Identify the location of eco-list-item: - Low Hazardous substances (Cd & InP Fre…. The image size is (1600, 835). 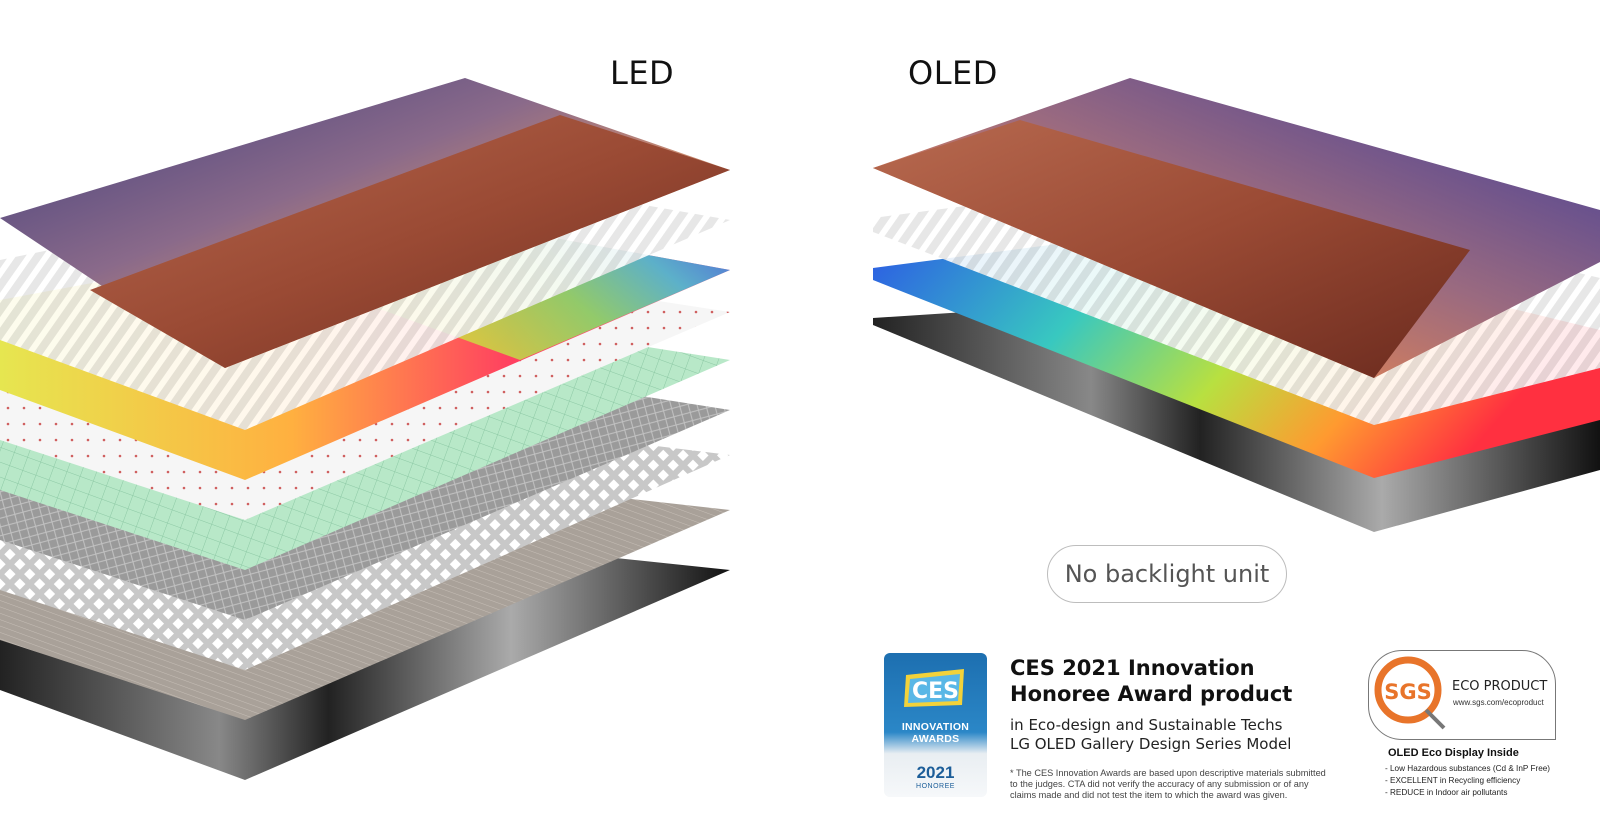
(1468, 768).